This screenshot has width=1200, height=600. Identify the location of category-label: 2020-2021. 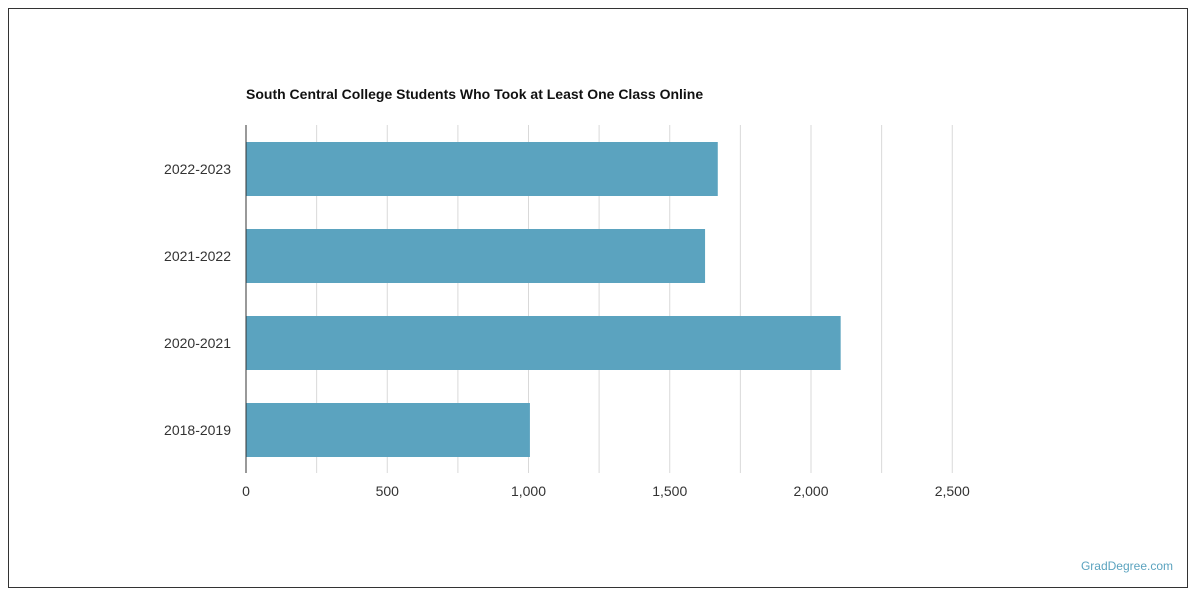
(197, 343).